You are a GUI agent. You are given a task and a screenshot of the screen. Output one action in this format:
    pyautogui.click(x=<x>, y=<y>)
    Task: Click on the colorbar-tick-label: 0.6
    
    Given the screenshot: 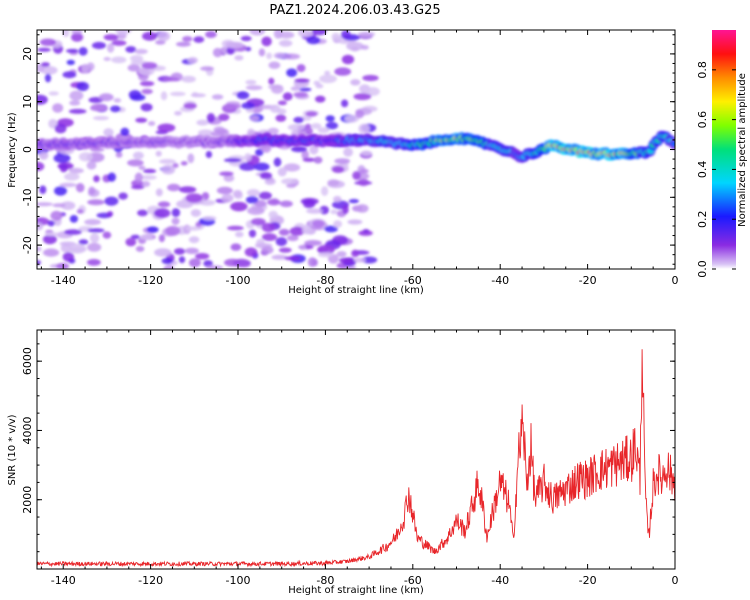 What is the action you would take?
    pyautogui.click(x=702, y=120)
    